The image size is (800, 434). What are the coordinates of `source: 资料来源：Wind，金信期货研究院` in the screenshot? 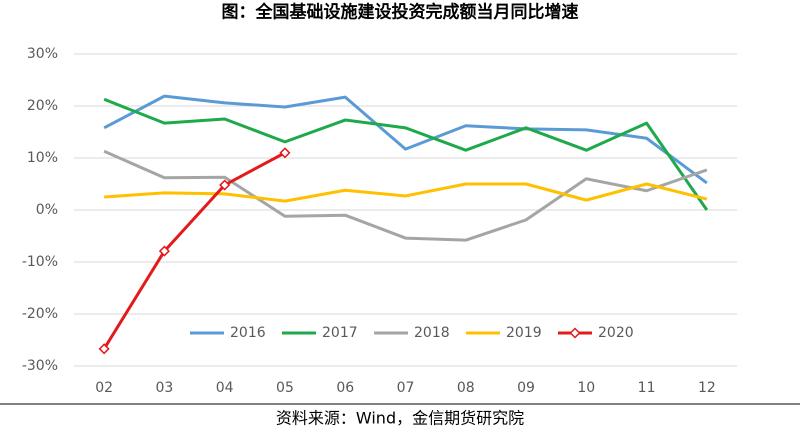 It's located at (400, 418).